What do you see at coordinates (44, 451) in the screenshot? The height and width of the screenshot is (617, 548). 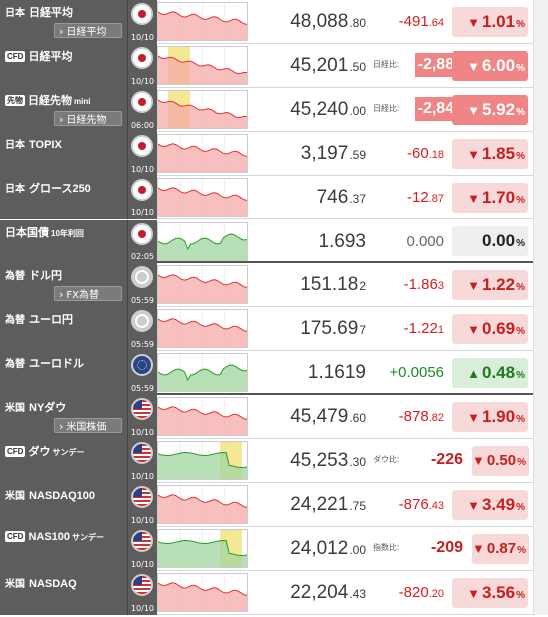 I see `instrument-name: CFD ダウ サンデー` at bounding box center [44, 451].